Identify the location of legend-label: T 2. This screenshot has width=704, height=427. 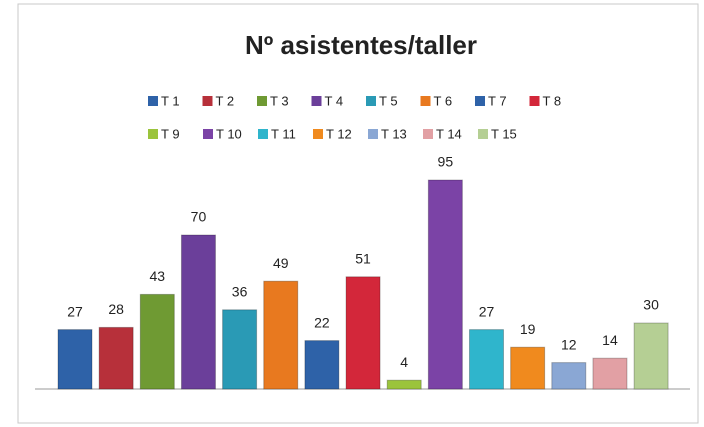
(225, 100).